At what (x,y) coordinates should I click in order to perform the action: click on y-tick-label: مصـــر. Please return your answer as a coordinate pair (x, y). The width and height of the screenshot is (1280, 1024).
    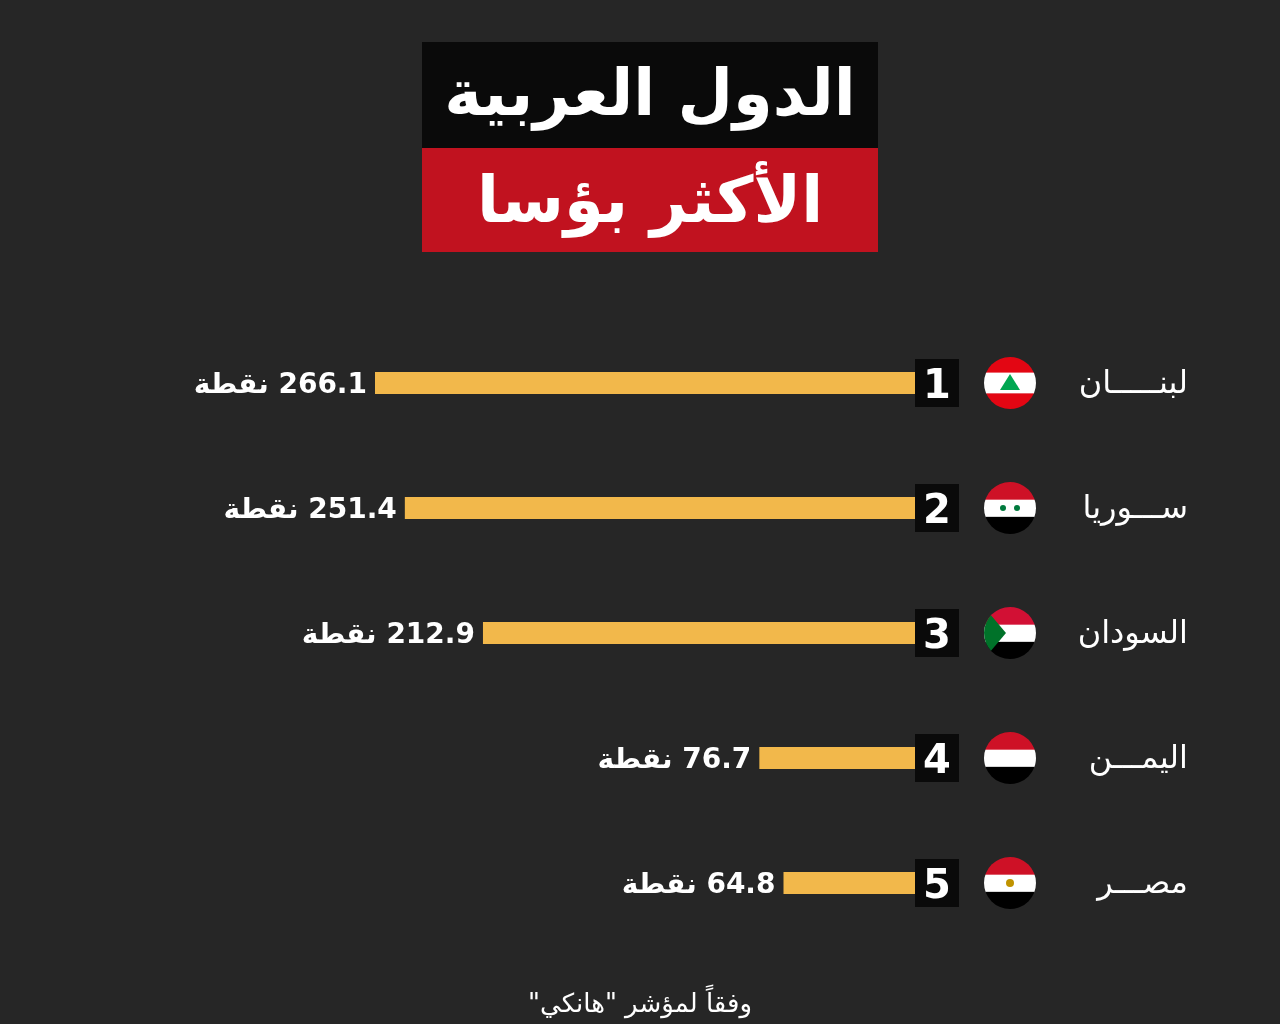
    Looking at the image, I should click on (1141, 882).